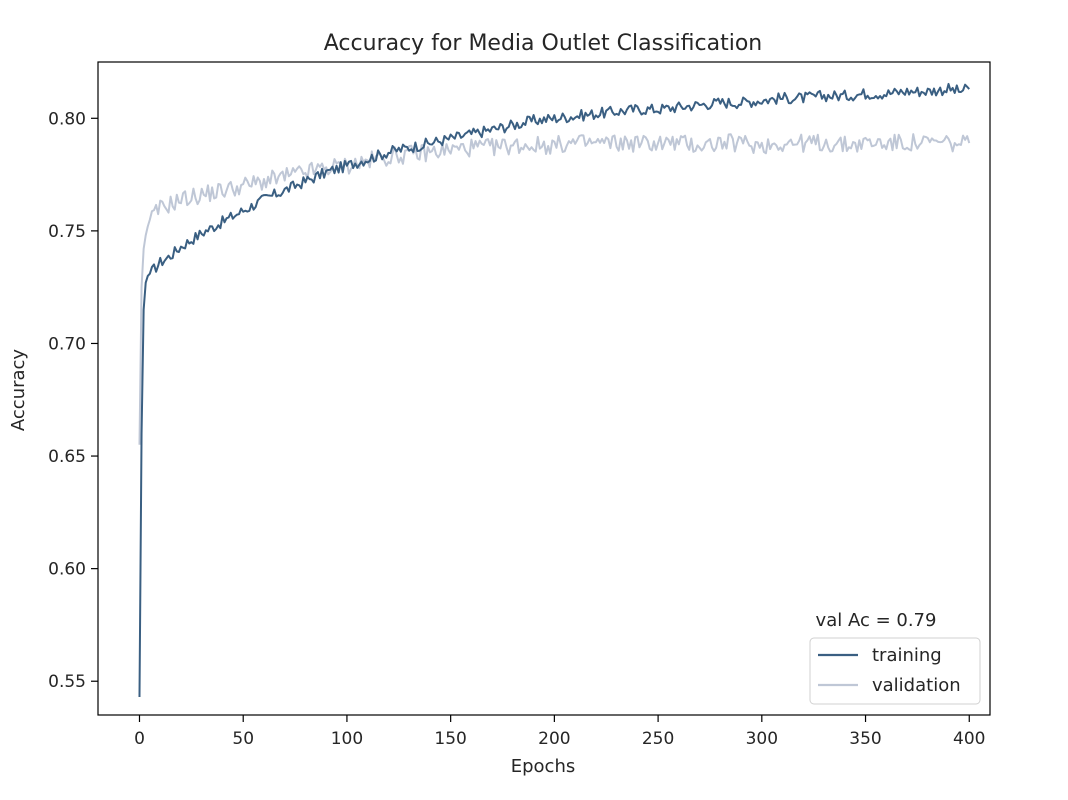  Describe the element at coordinates (907, 655) in the screenshot. I see `legend-training-label: training` at that location.